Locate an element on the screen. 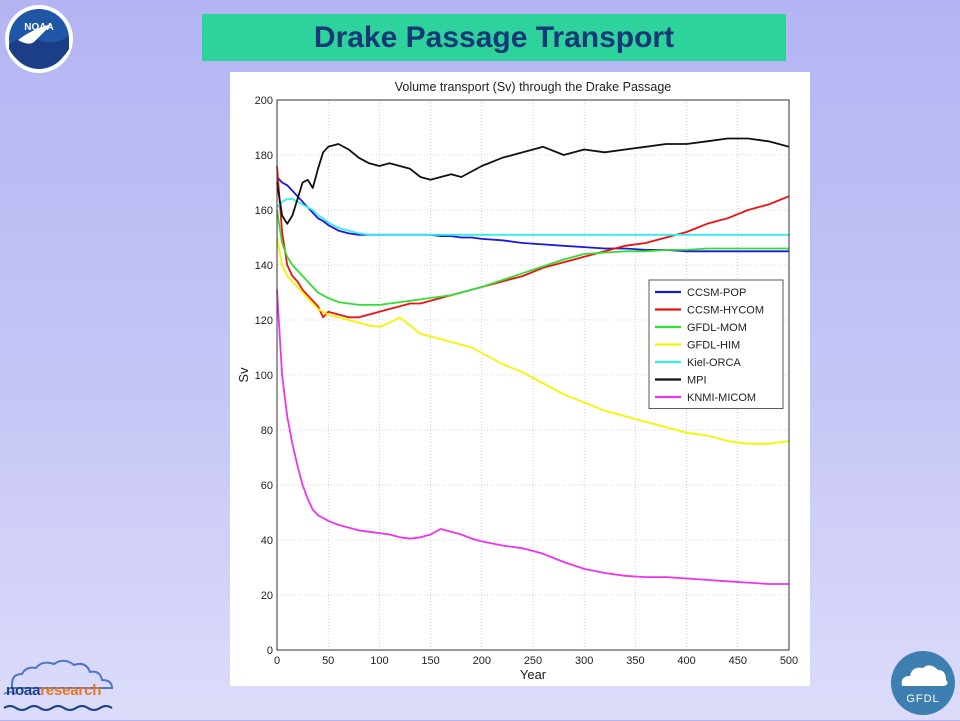  y-tick-label: 100 is located at coordinates (264, 376).